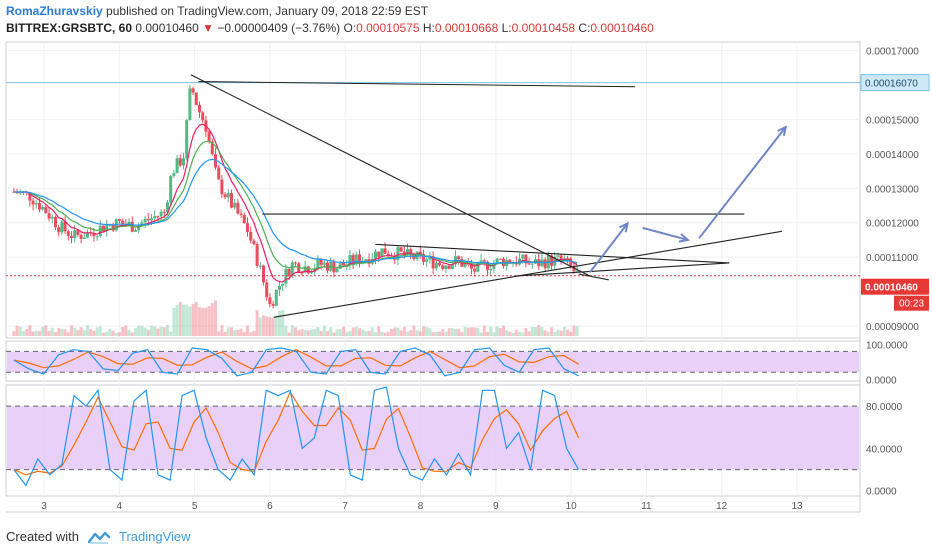 The image size is (932, 550). What do you see at coordinates (54, 11) in the screenshot?
I see `author-name: RomaZhuravskiy` at bounding box center [54, 11].